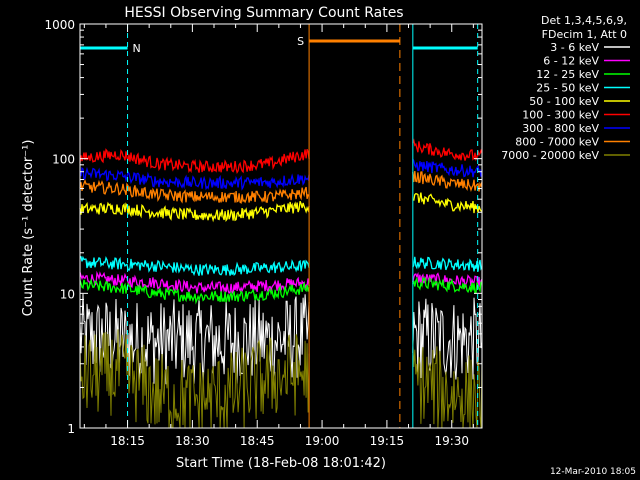  Describe the element at coordinates (571, 61) in the screenshot. I see `legend-entry-label: 6 - 12 keV` at that location.